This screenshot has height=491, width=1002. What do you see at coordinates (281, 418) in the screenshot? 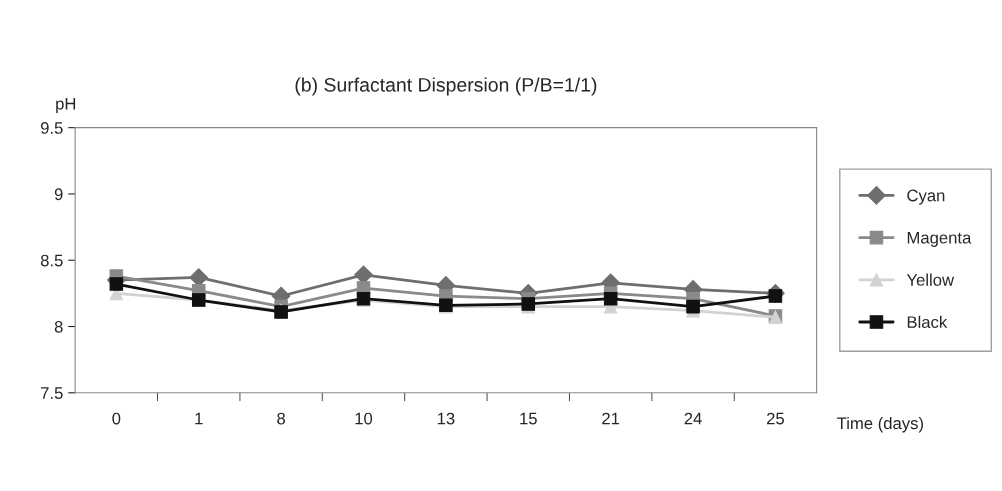
I see `x-tick-label: 8` at bounding box center [281, 418].